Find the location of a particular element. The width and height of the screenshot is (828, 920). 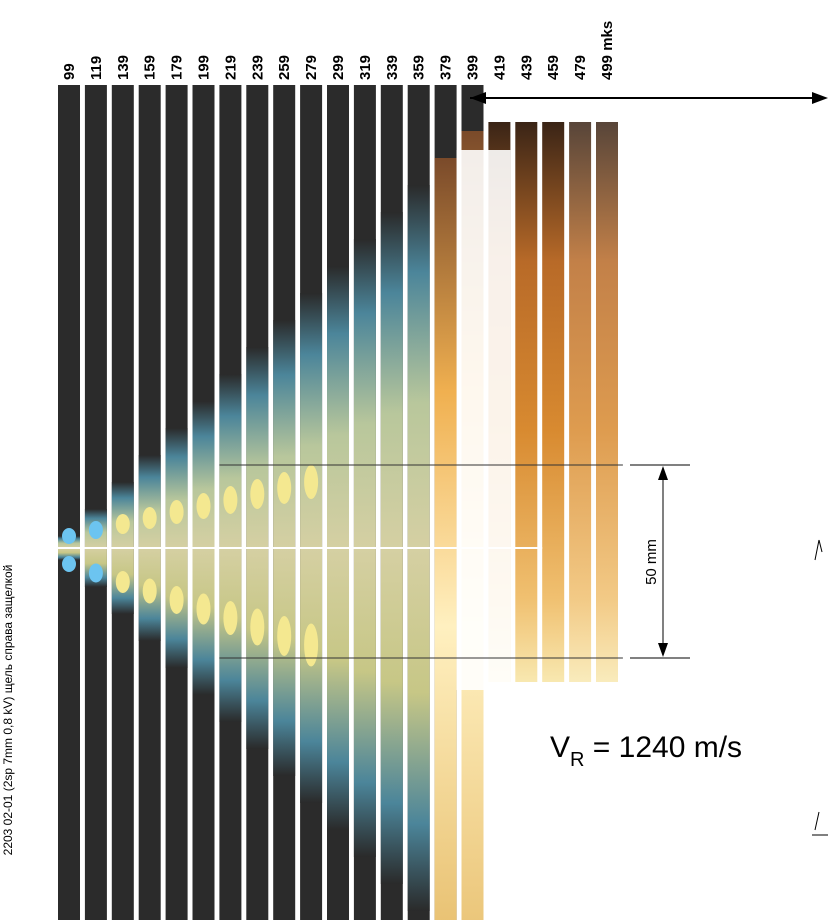

frame-label: 259 is located at coordinates (284, 67).